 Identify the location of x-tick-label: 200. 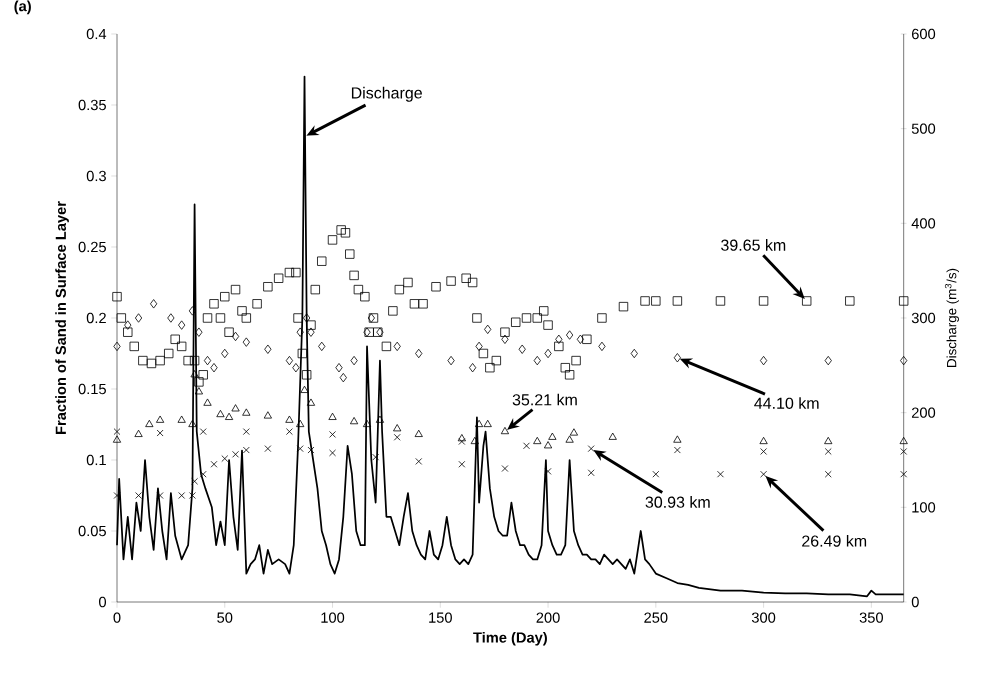
(548, 617).